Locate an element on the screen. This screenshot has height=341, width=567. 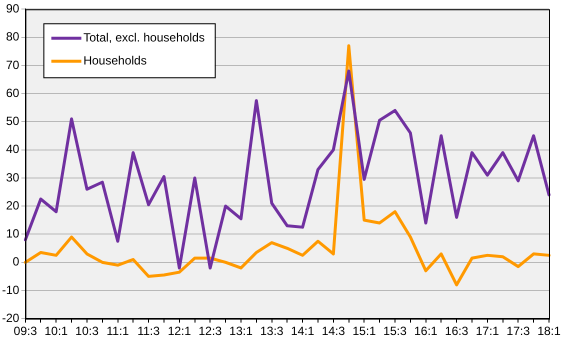
x-tick-label: 14:1 is located at coordinates (302, 331).